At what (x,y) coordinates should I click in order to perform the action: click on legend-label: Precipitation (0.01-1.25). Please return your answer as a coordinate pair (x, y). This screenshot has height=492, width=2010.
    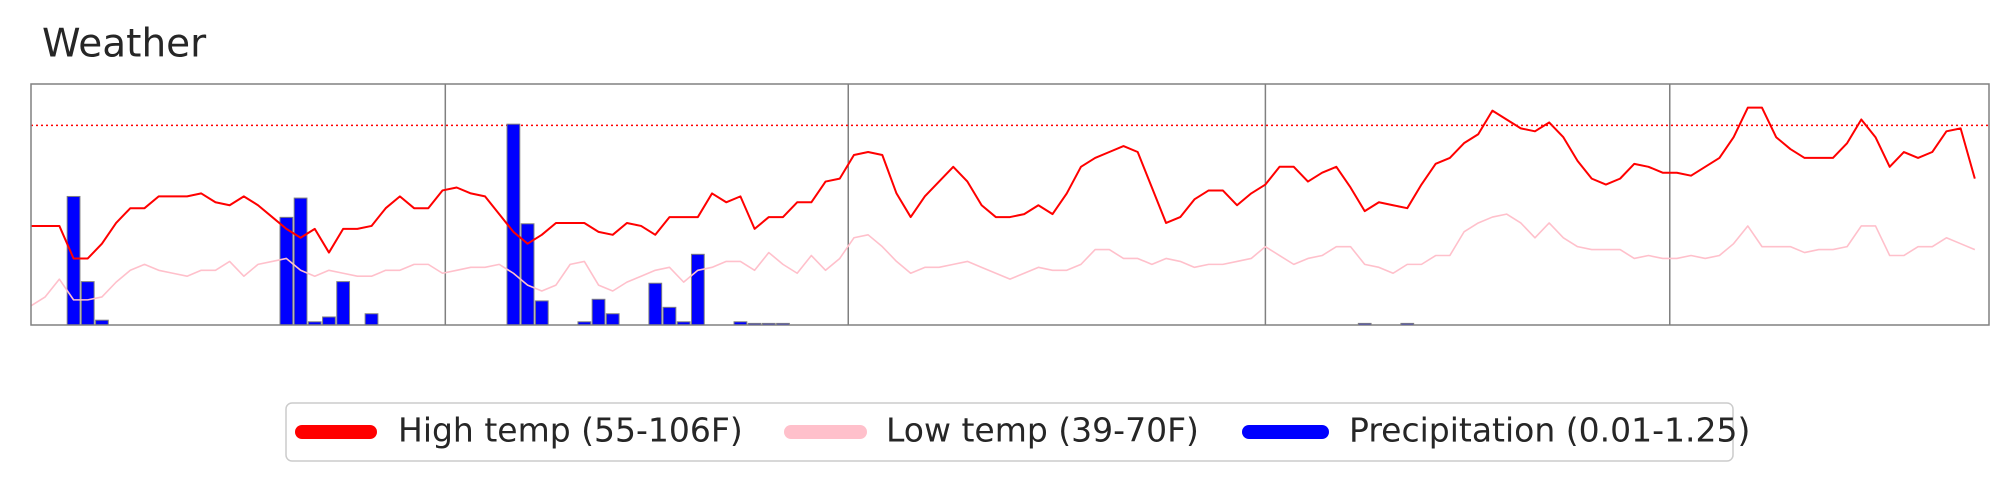
    Looking at the image, I should click on (1549, 430).